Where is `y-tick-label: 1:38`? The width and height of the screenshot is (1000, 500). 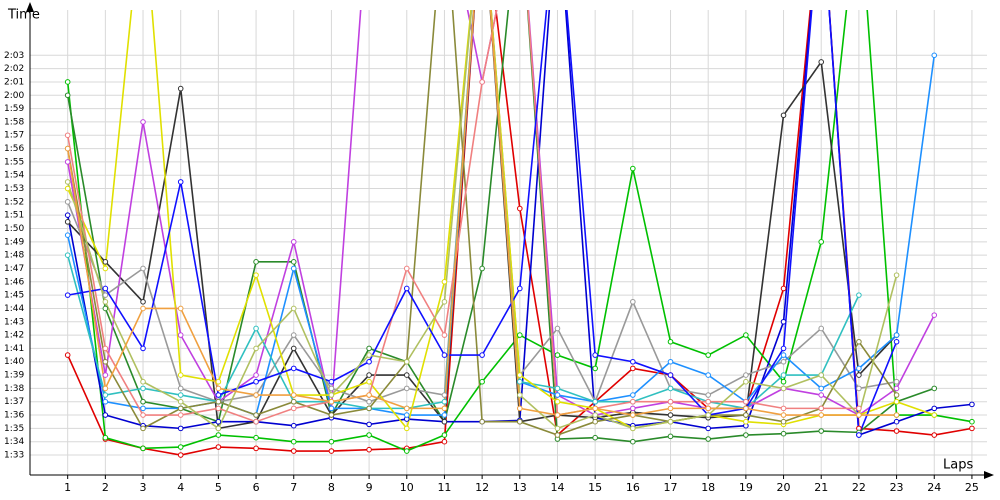
y-tick-label: 1:38 is located at coordinates (14, 389).